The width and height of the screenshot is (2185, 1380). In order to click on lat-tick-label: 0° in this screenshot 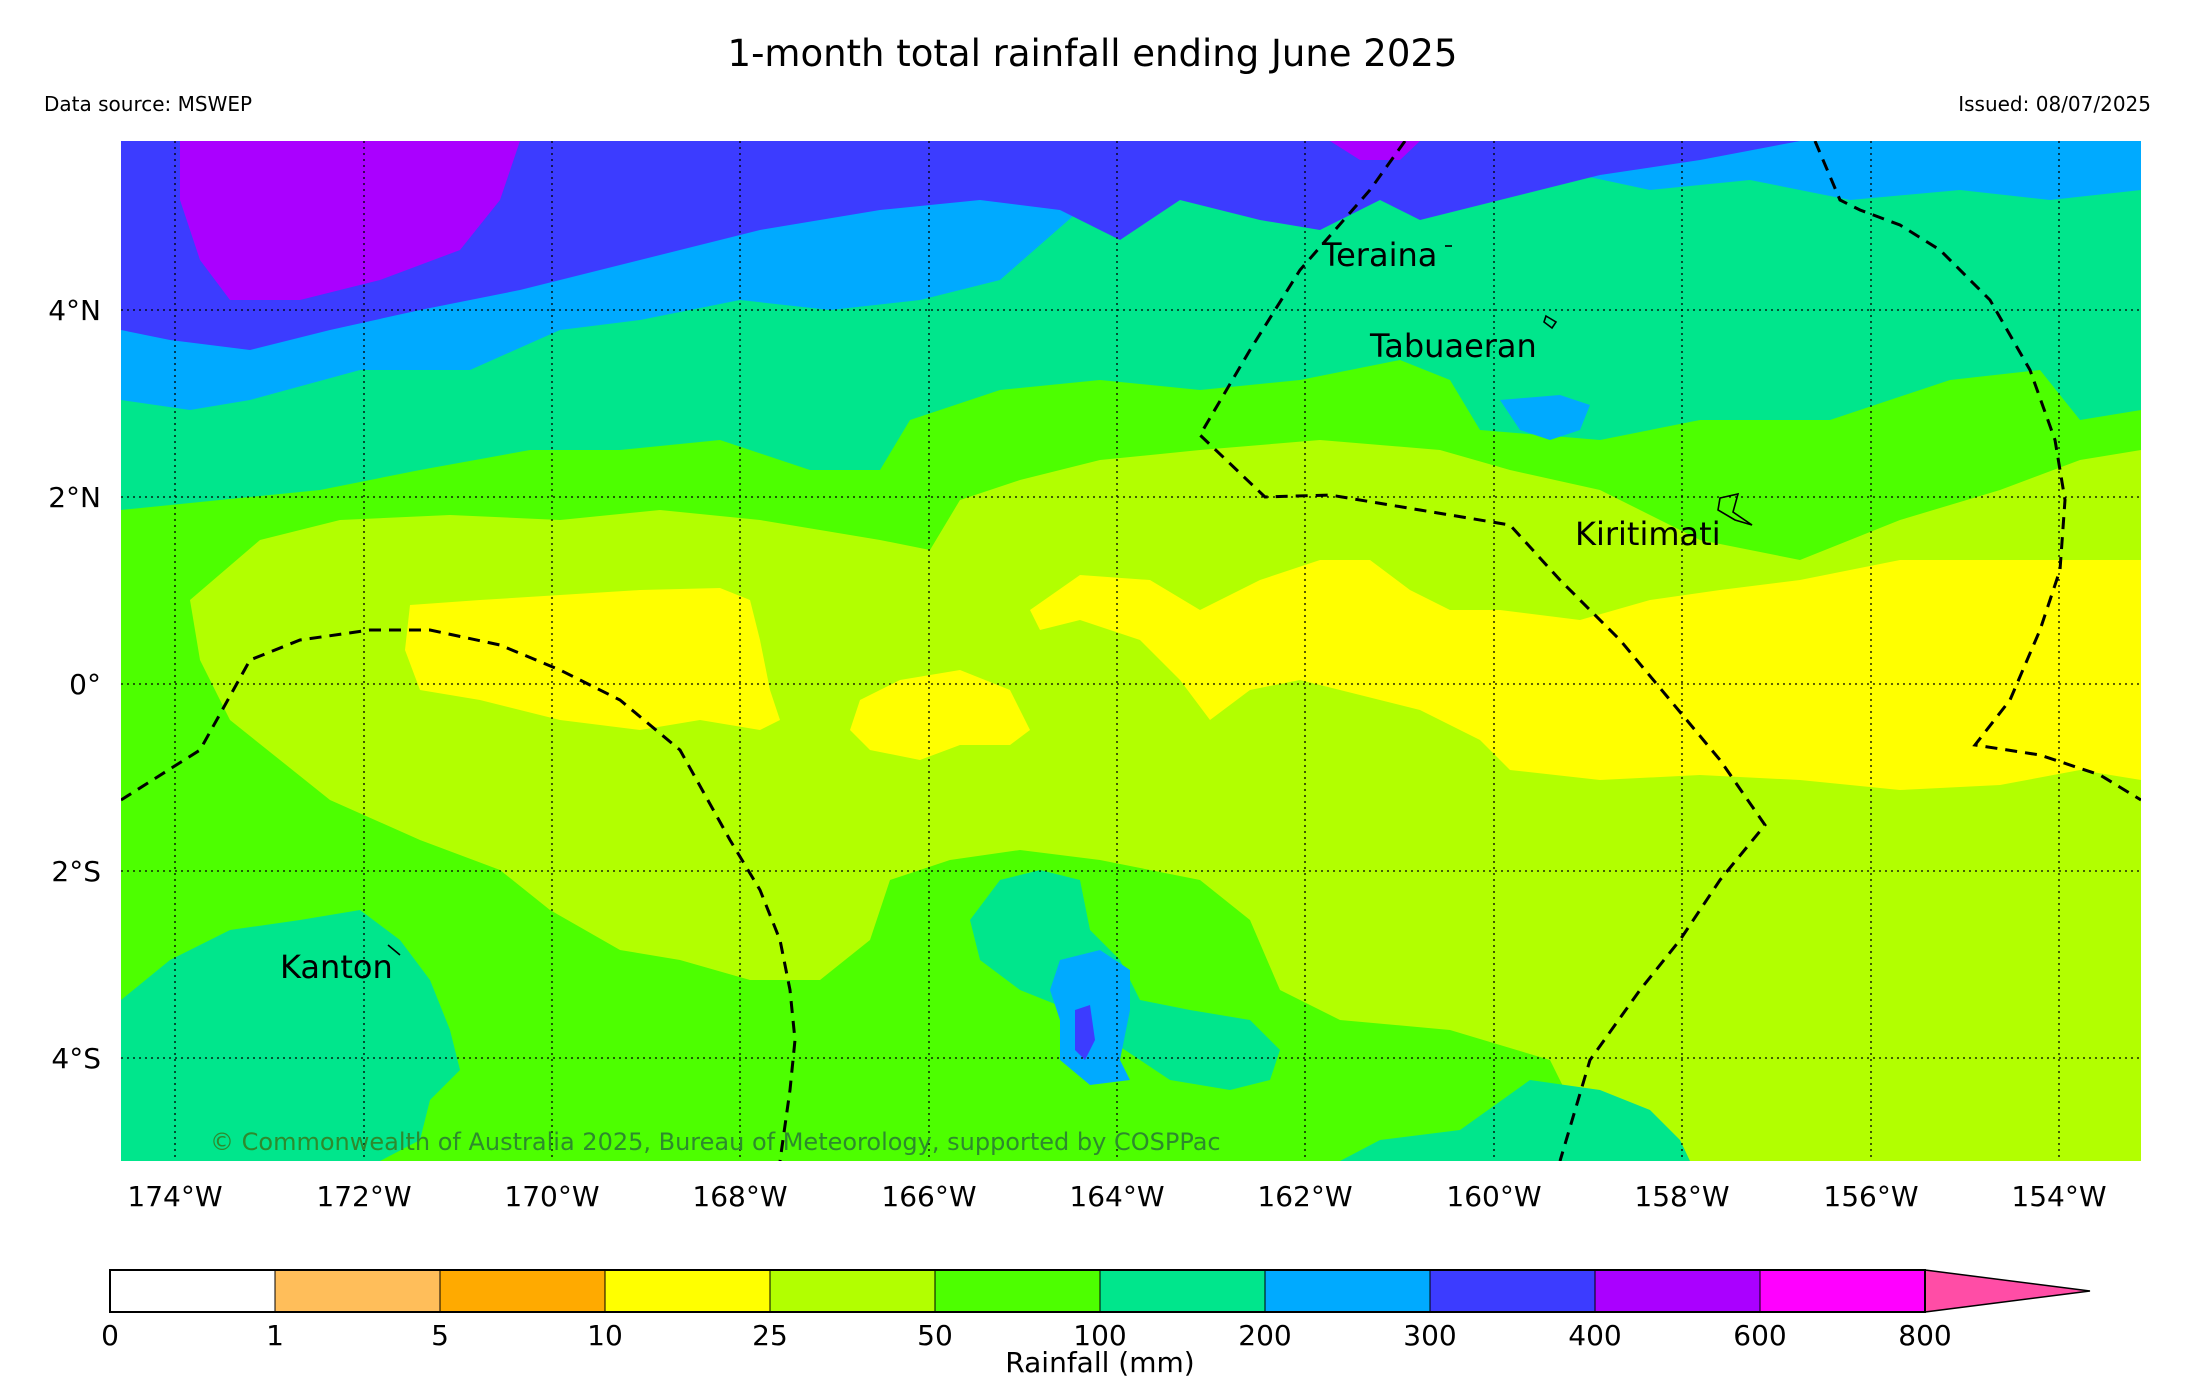, I will do `click(85, 684)`.